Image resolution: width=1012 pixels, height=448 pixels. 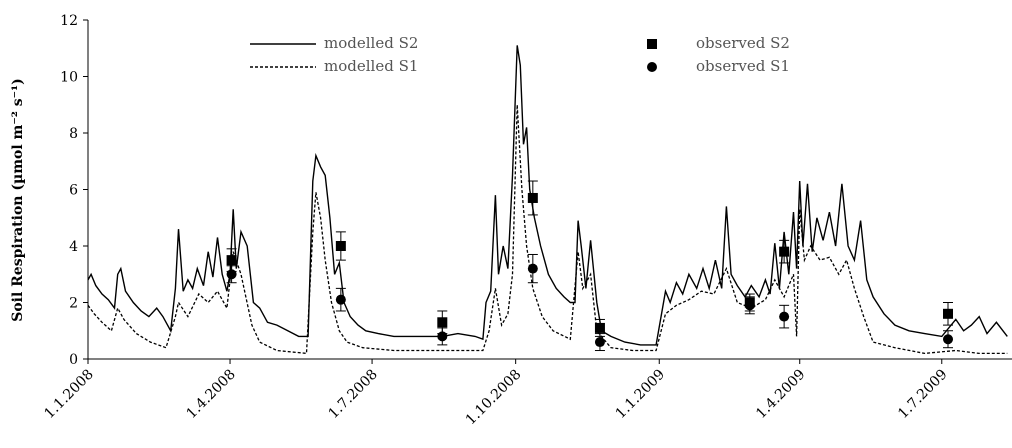 What do you see at coordinates (69, 21) in the screenshot?
I see `y-tick-label: 12` at bounding box center [69, 21].